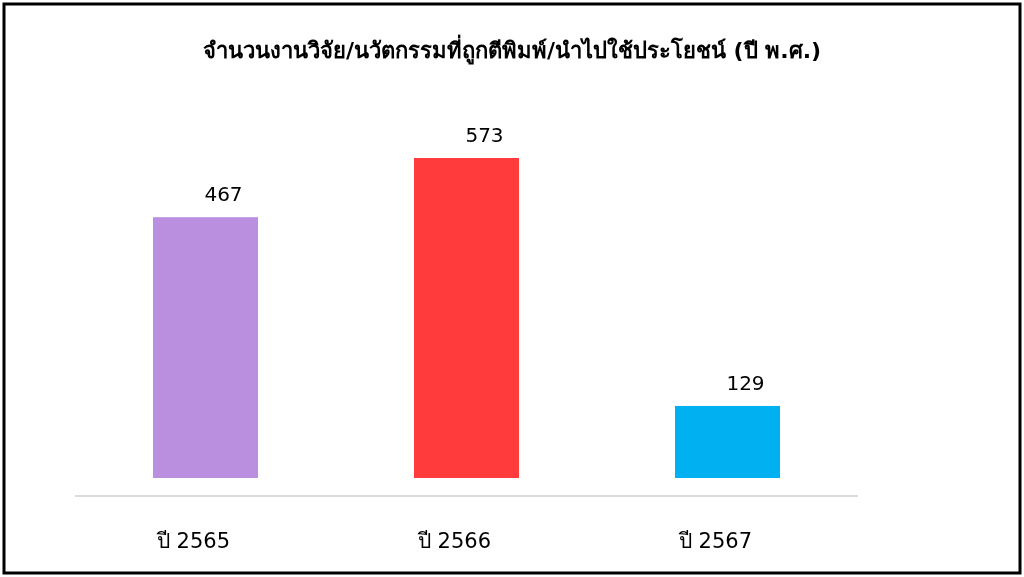 This screenshot has width=1024, height=577. I want to click on data-label: 467, so click(223, 194).